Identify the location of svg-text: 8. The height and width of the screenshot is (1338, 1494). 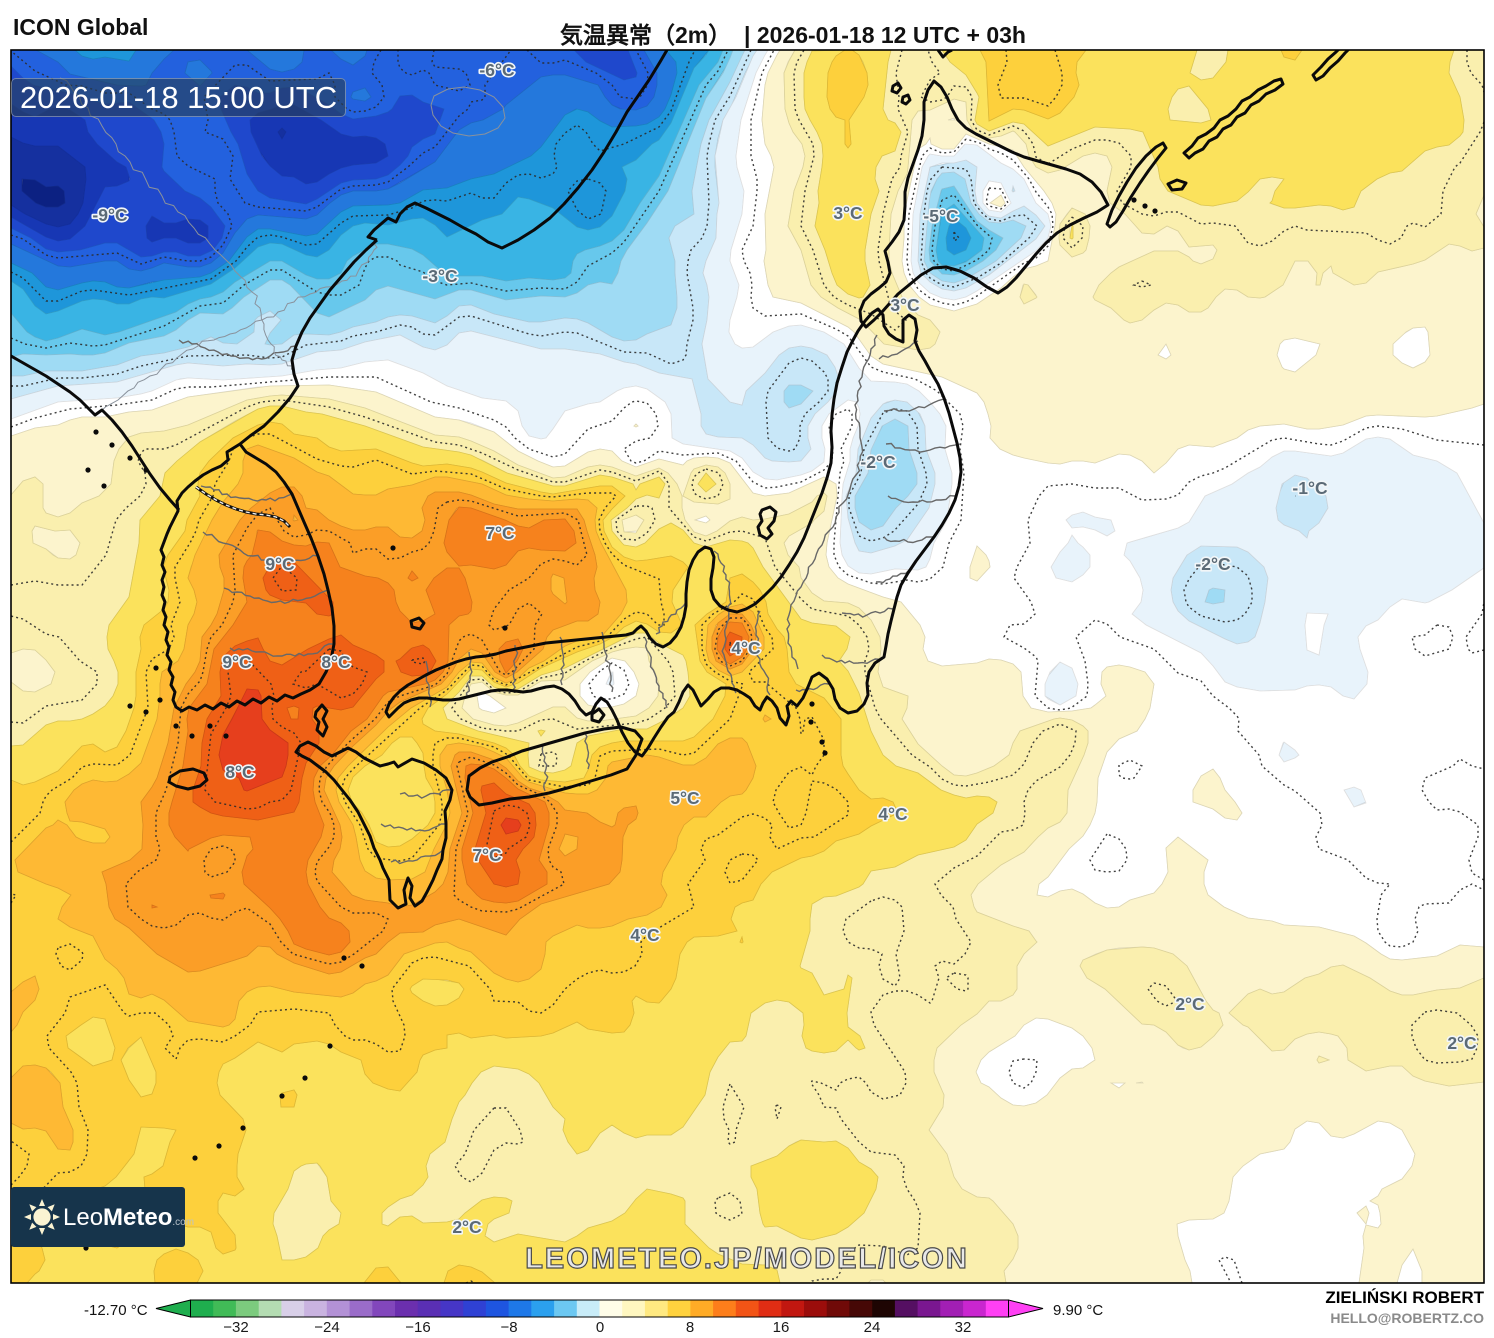
(690, 1327).